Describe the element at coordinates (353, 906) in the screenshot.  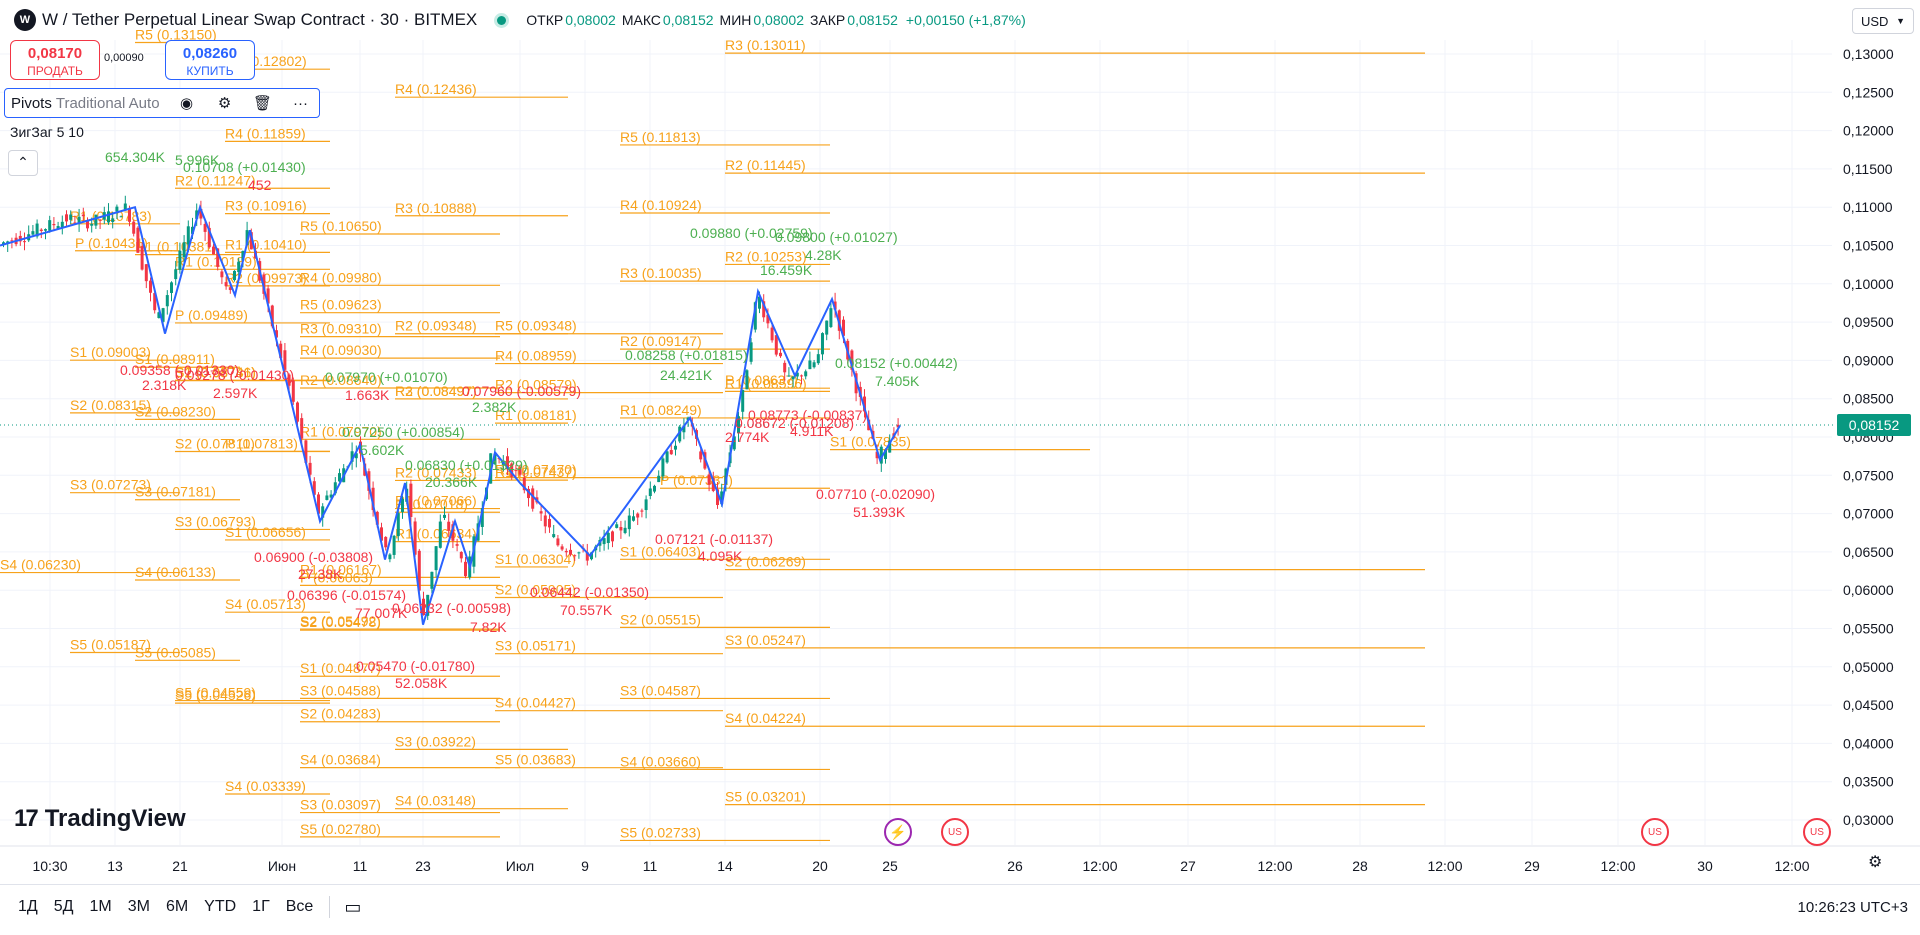
I see `calendar-range-icon: ▭` at that location.